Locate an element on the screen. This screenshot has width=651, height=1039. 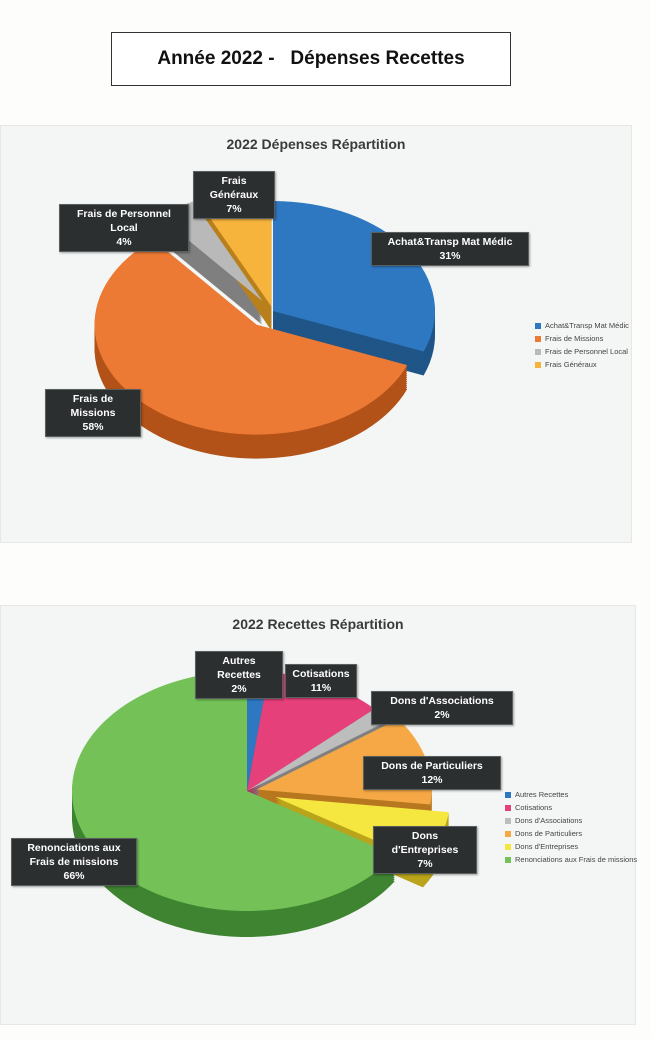
page-title: Année 2022 - Dépenses Recettes is located at coordinates (311, 58).